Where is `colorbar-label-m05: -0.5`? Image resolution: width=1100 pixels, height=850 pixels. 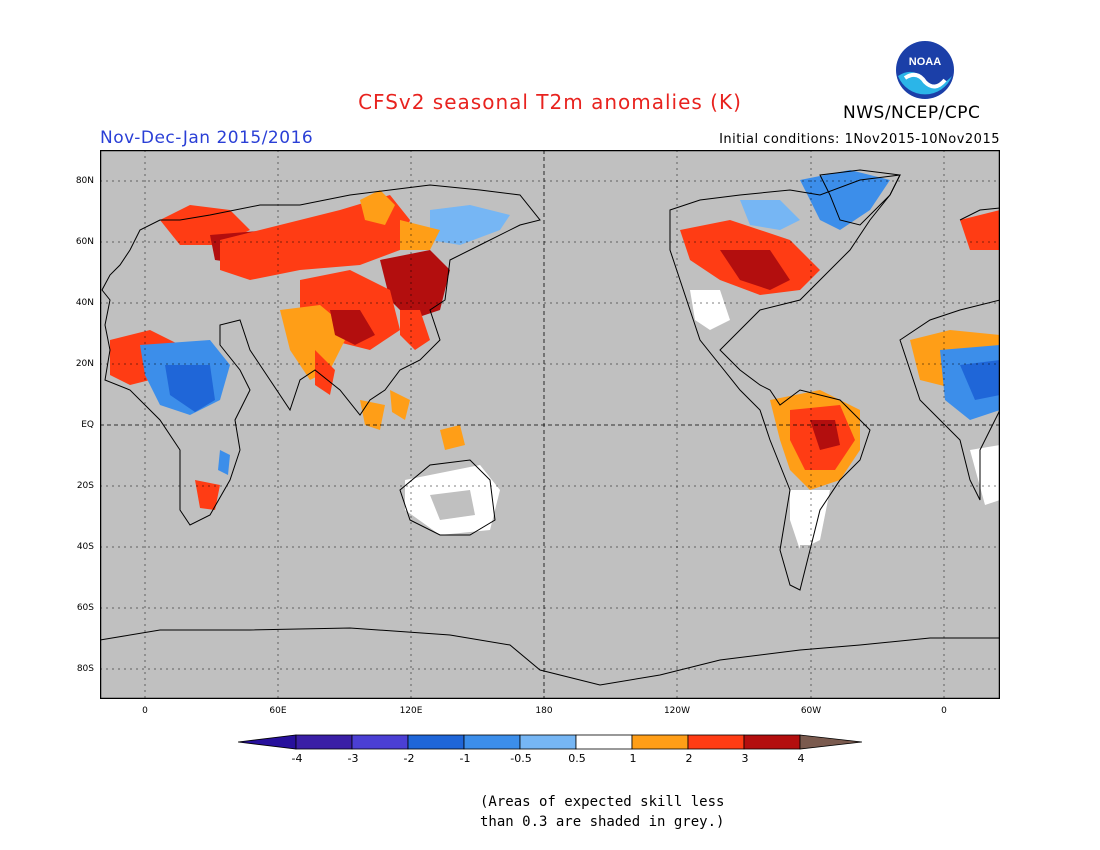 colorbar-label-m05: -0.5 is located at coordinates (521, 758).